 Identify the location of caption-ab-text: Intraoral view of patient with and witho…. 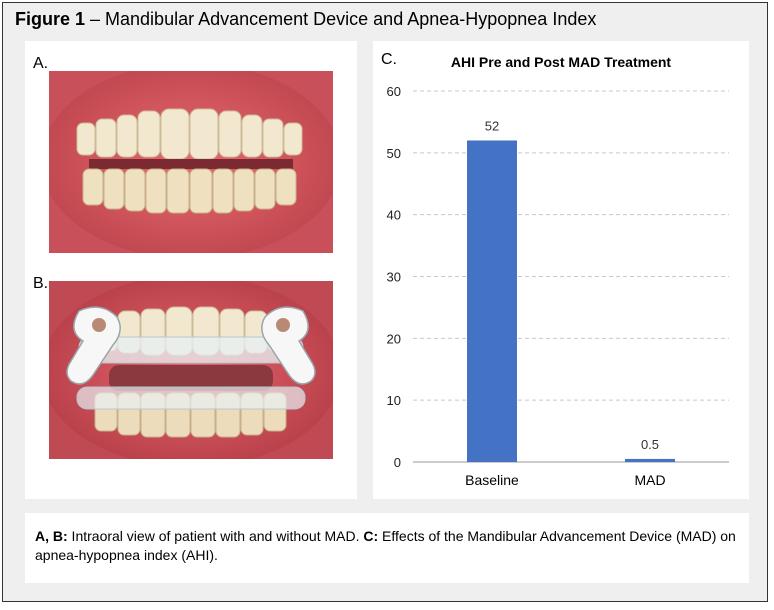
(215, 536).